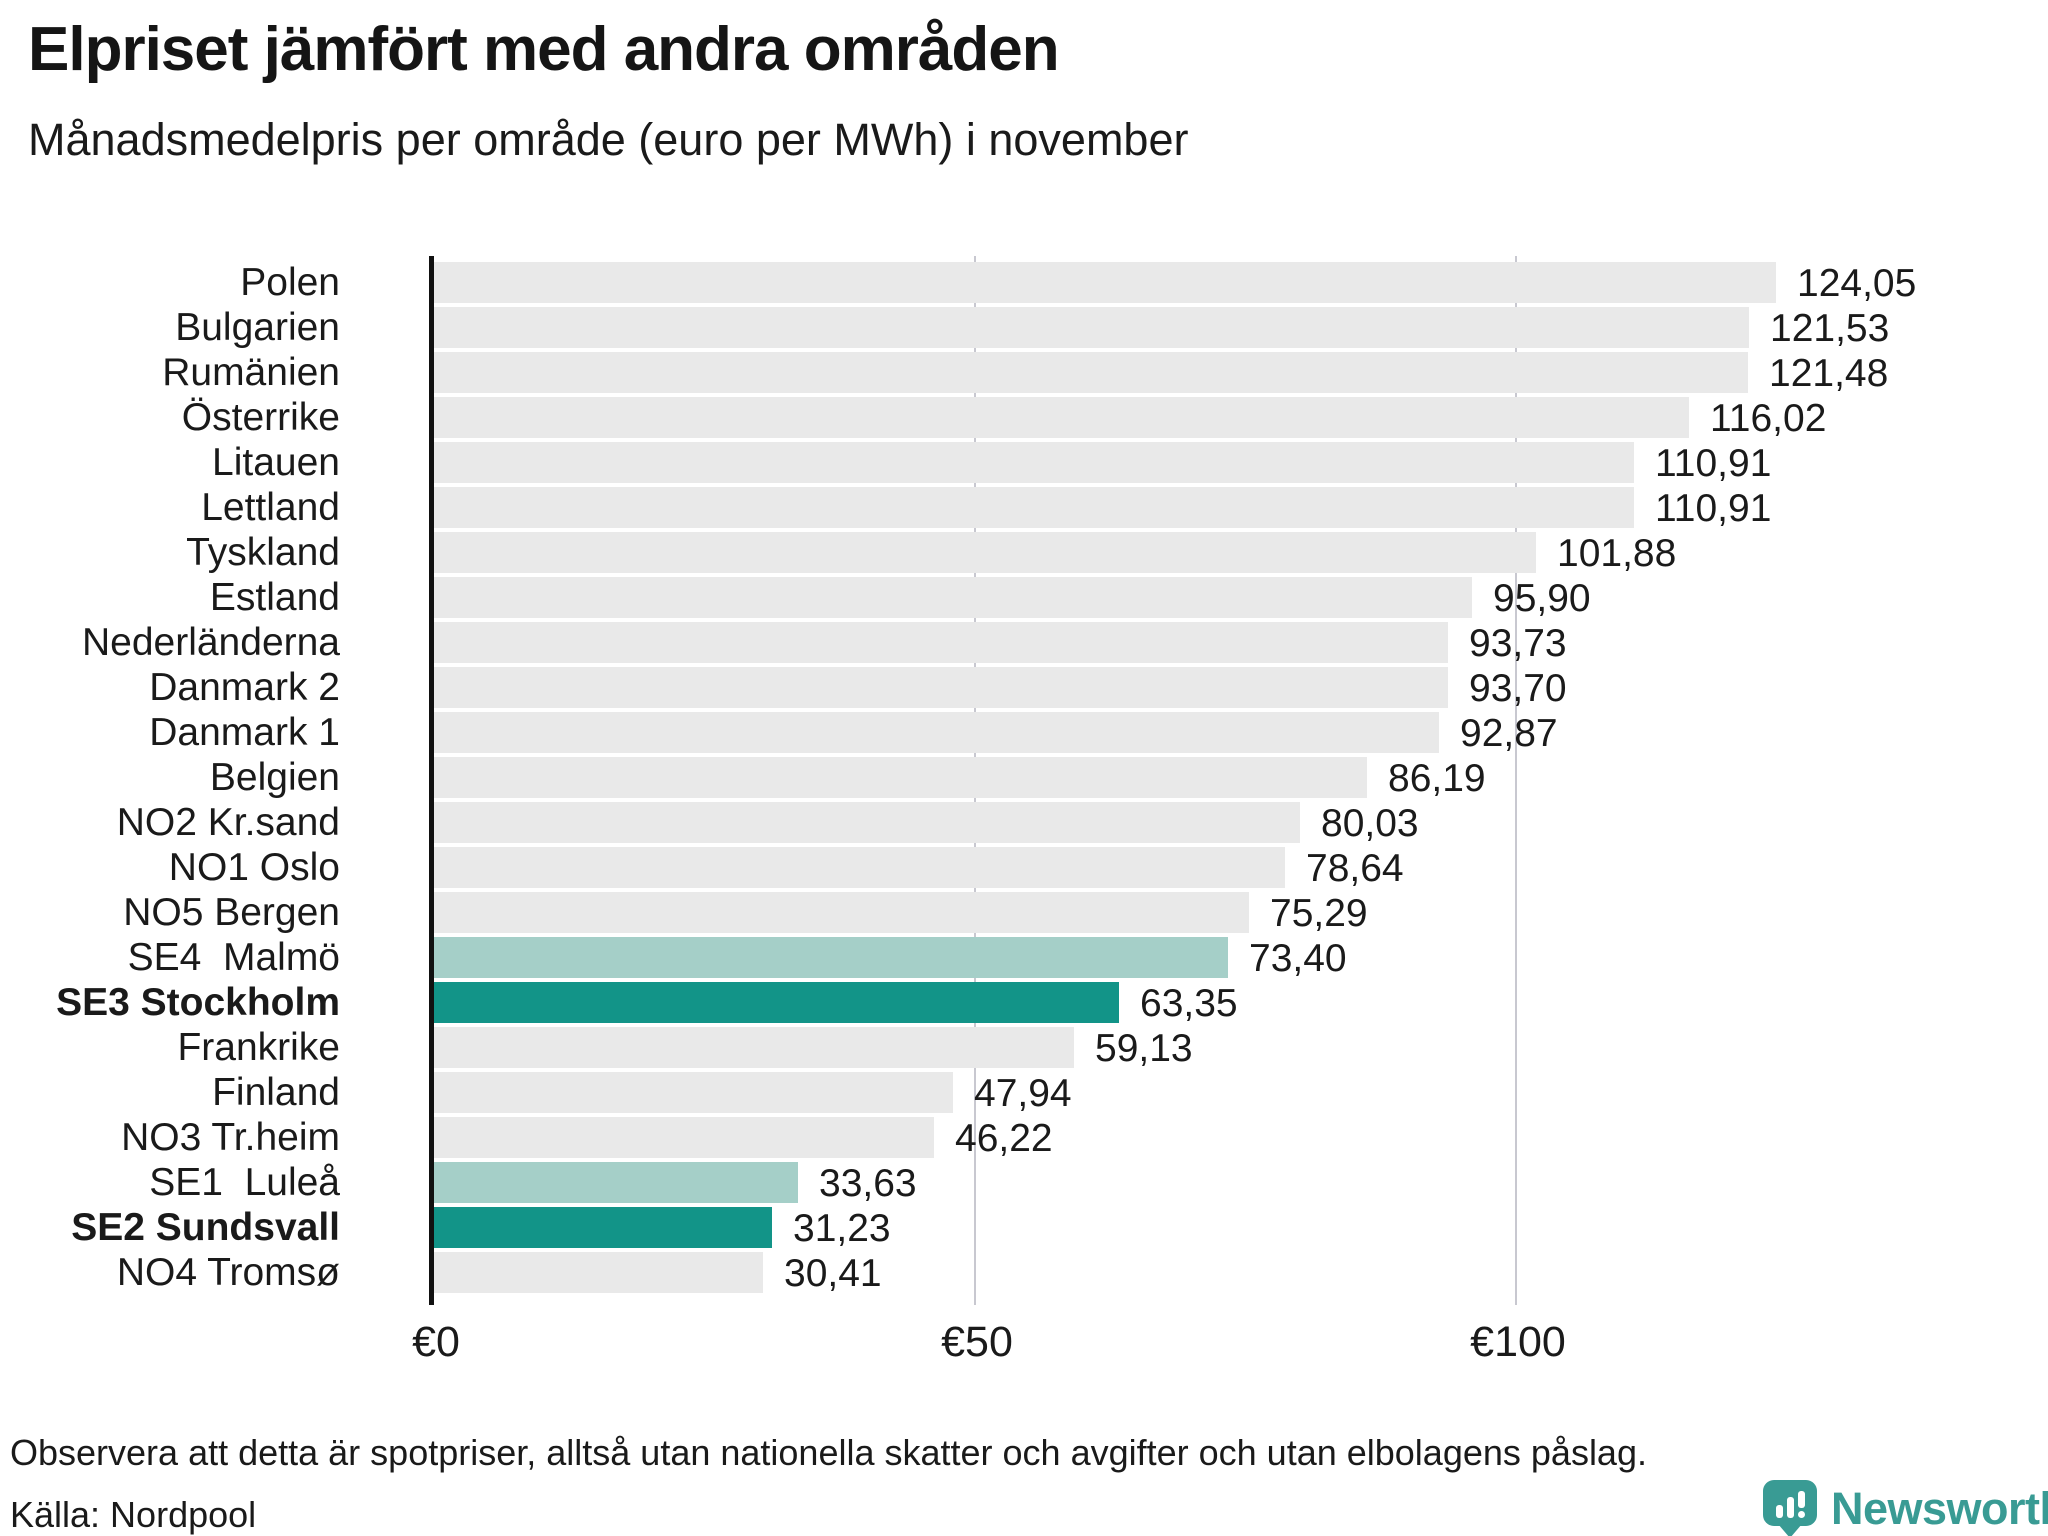 The height and width of the screenshot is (1536, 2048). Describe the element at coordinates (228, 1272) in the screenshot. I see `category-label: NO4 Tromsø` at that location.